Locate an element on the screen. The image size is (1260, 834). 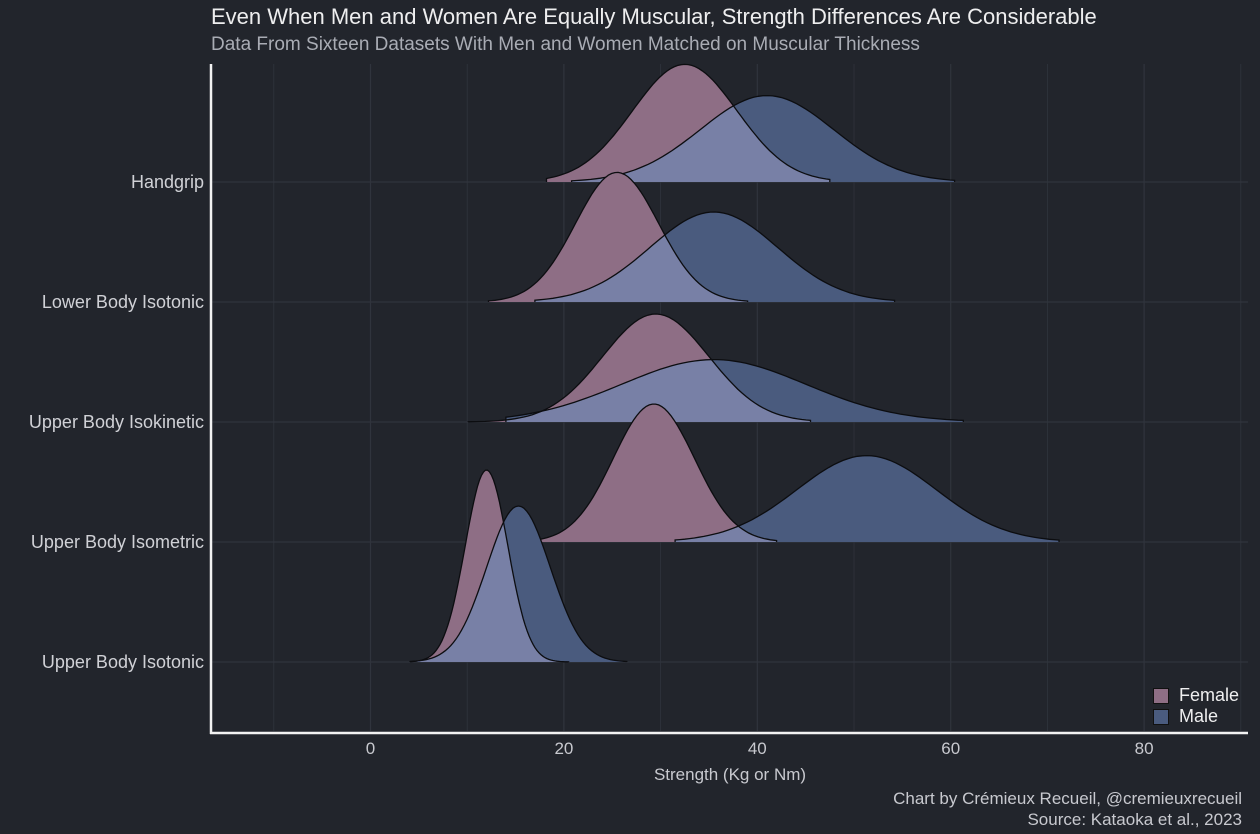
ridge-group-lower-body-isotonic is located at coordinates (691, 236).